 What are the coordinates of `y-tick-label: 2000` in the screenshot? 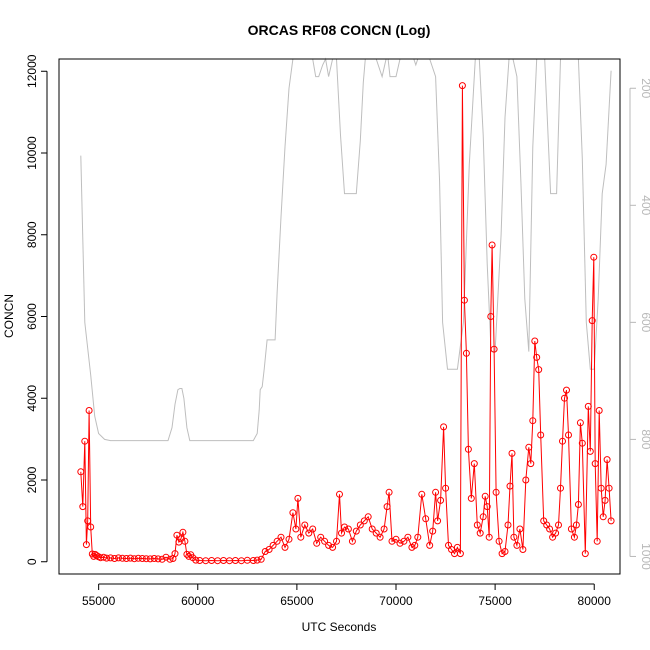 It's located at (32, 479).